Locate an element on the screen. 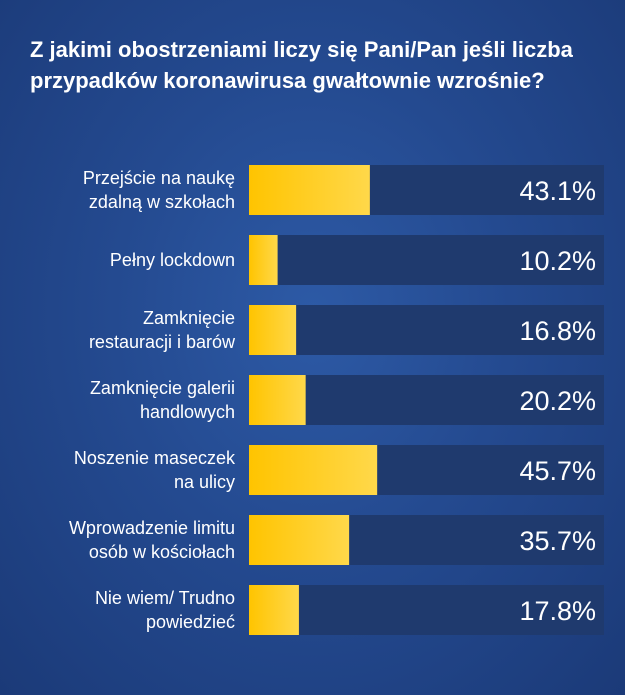  value-label: 10.2% is located at coordinates (557, 261).